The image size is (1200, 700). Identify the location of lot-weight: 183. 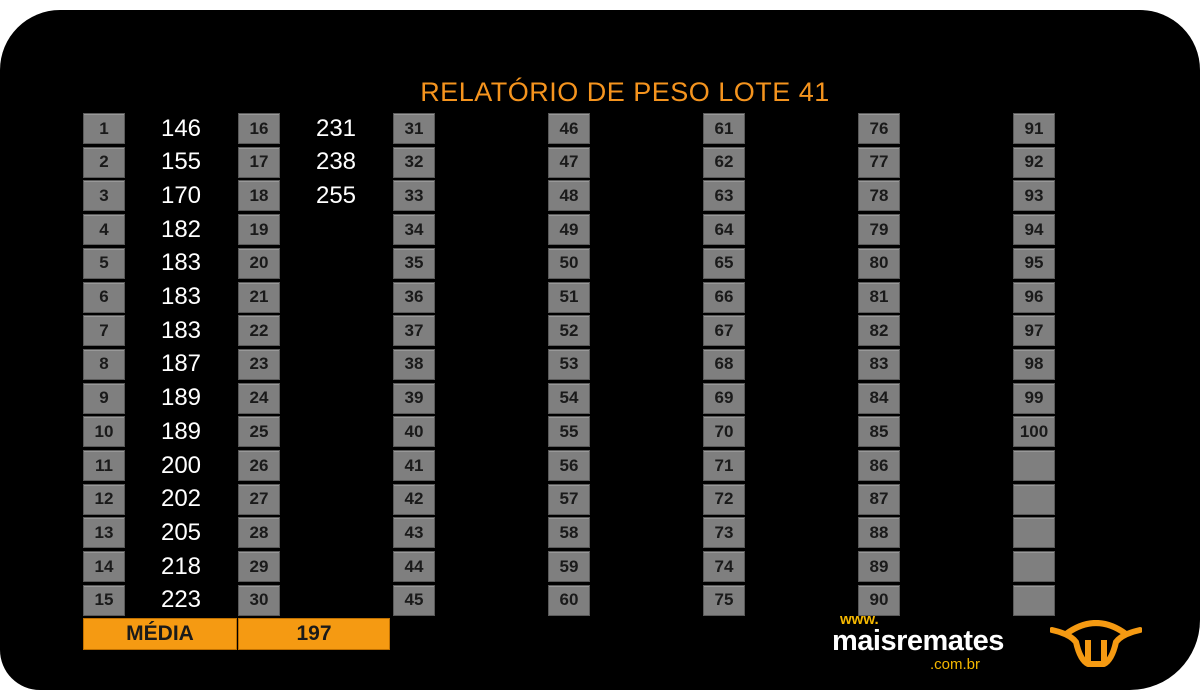
(181, 263).